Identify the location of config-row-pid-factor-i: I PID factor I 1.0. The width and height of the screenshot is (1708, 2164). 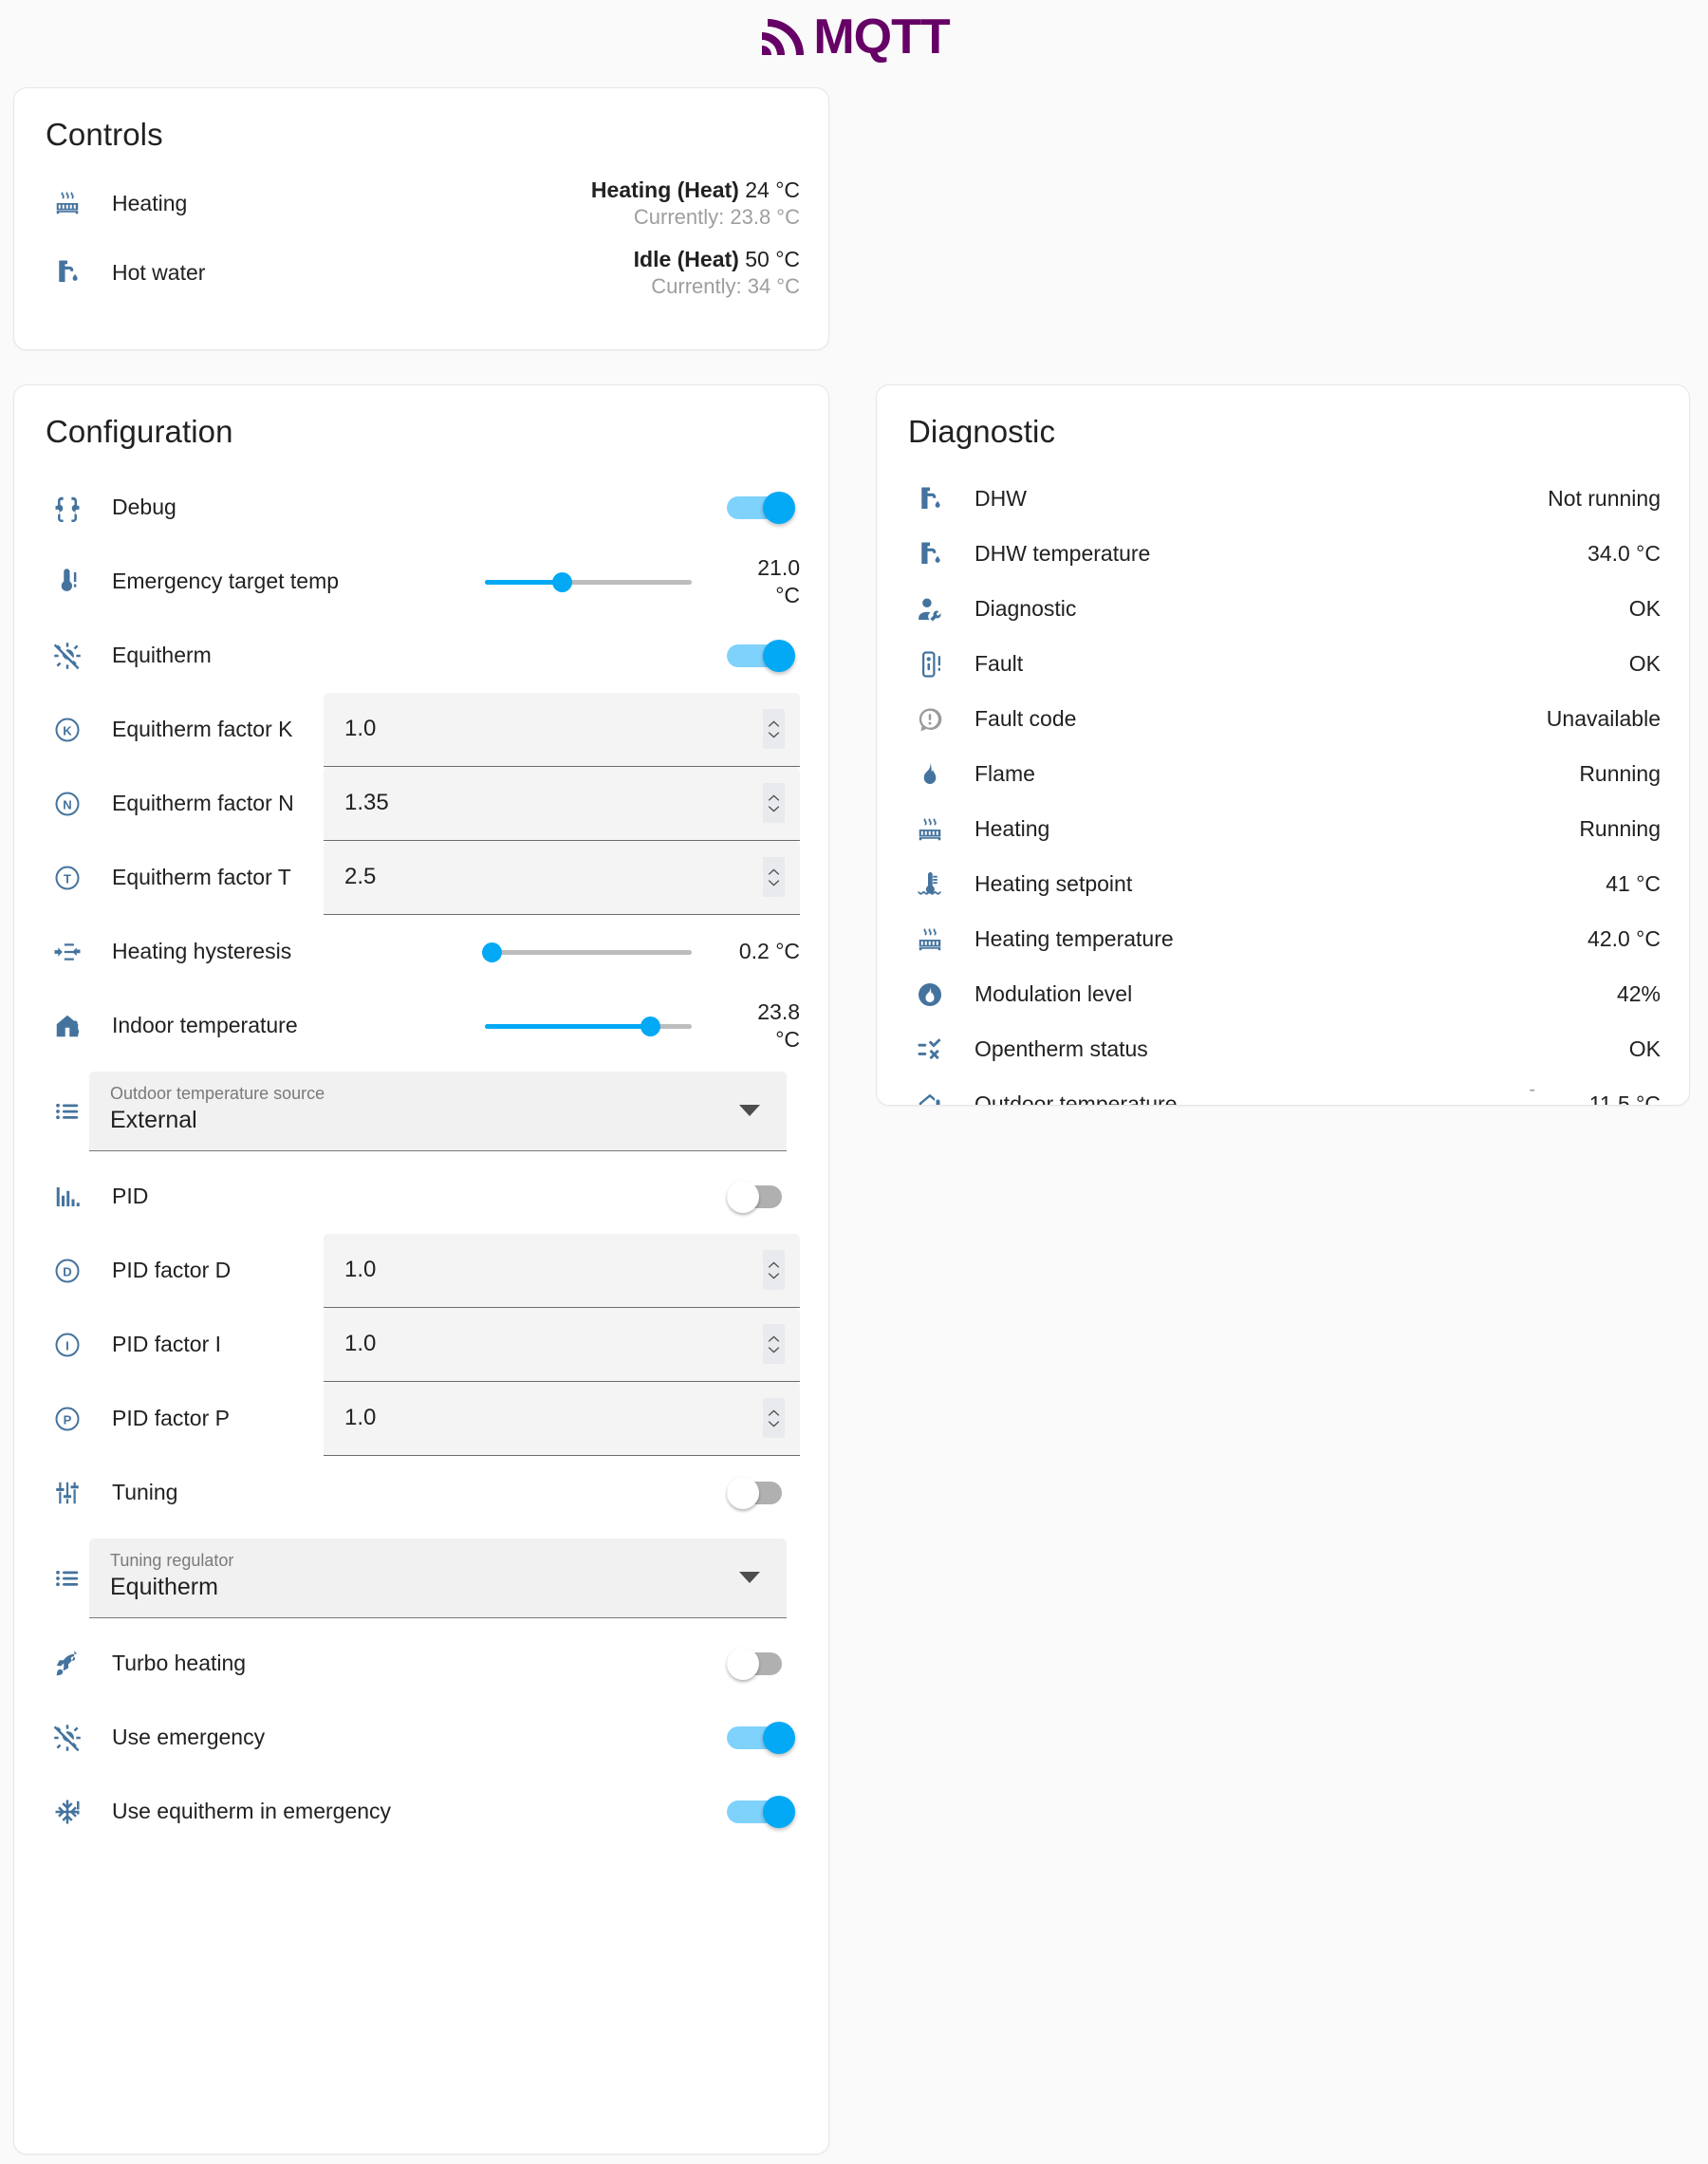
(421, 1344).